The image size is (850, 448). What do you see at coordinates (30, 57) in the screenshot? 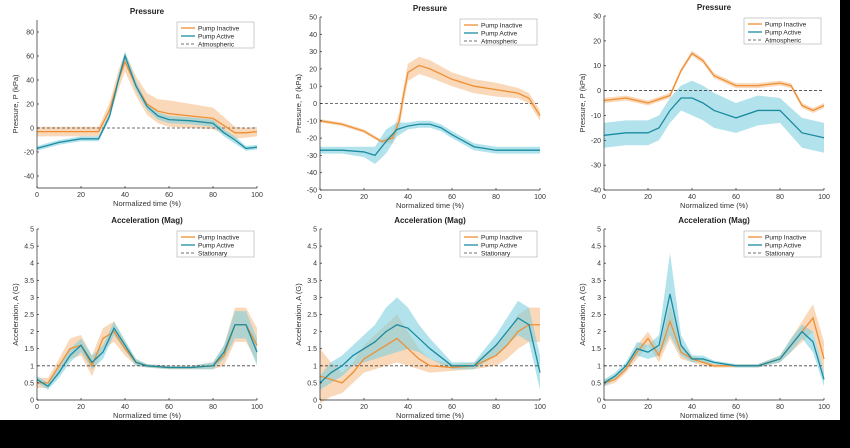
I see `y-tick-label: 60` at bounding box center [30, 57].